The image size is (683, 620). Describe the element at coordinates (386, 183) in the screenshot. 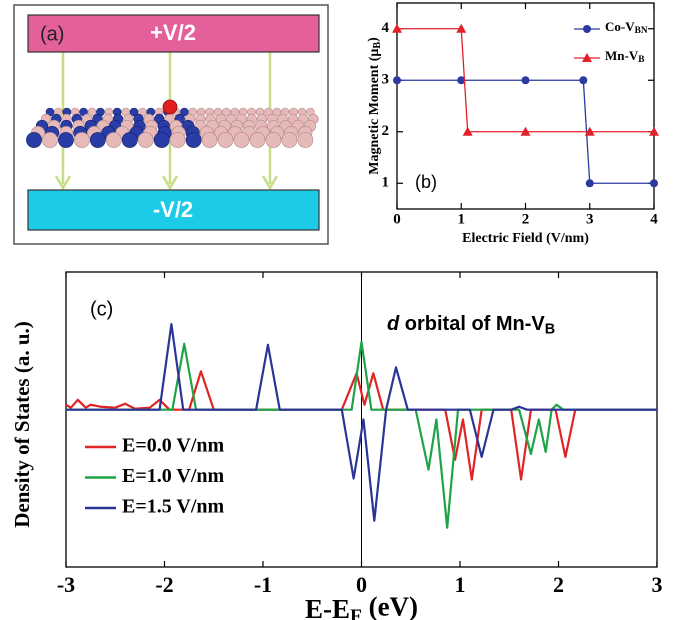

I see `y-tick-label: 1` at that location.